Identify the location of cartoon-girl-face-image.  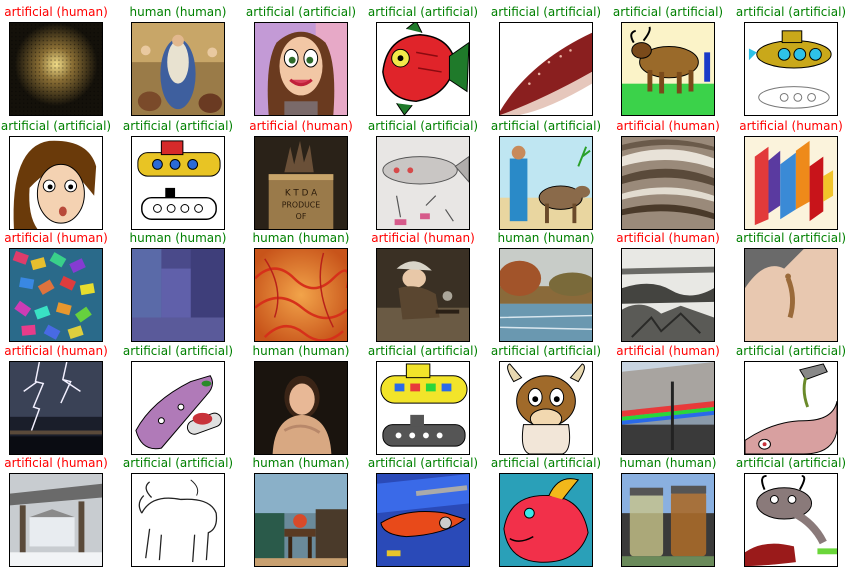
(56, 183).